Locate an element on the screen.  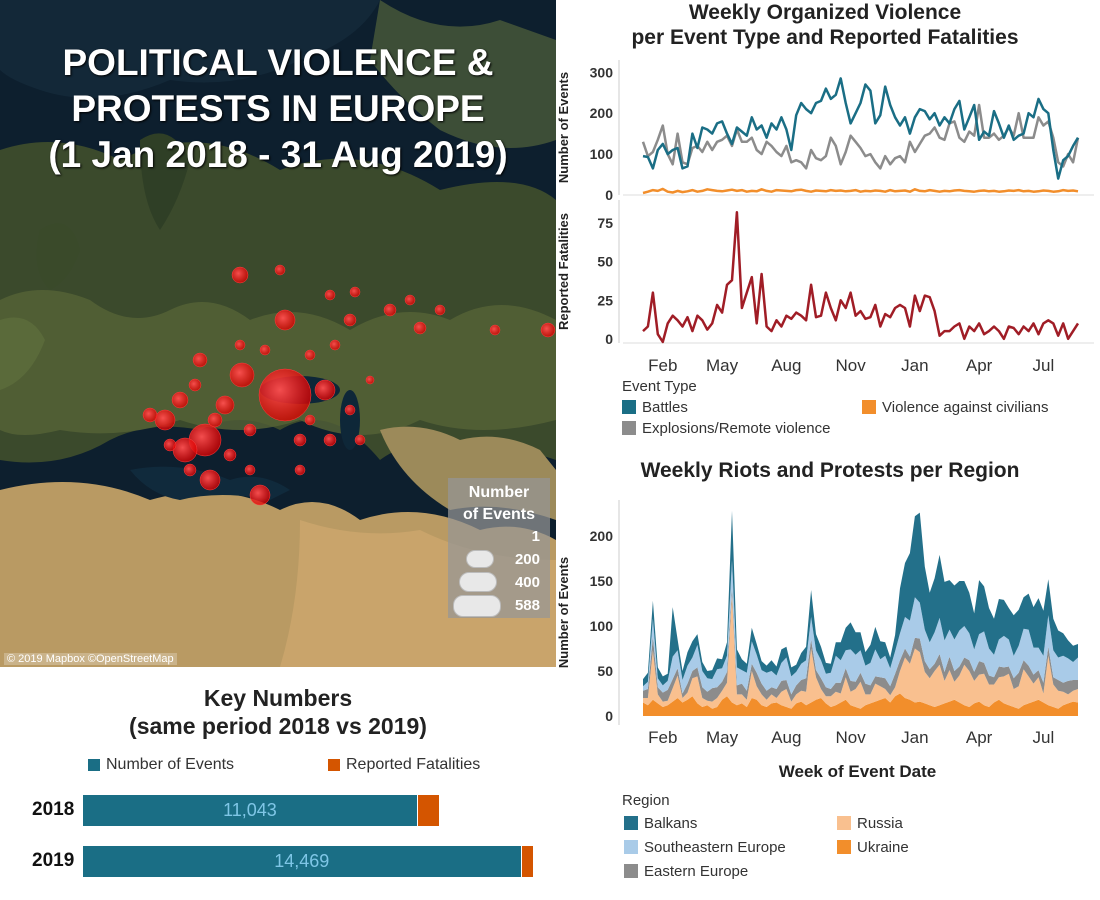
legend-item-reported-fatalities: Reported Fatalities is located at coordinates (404, 765).